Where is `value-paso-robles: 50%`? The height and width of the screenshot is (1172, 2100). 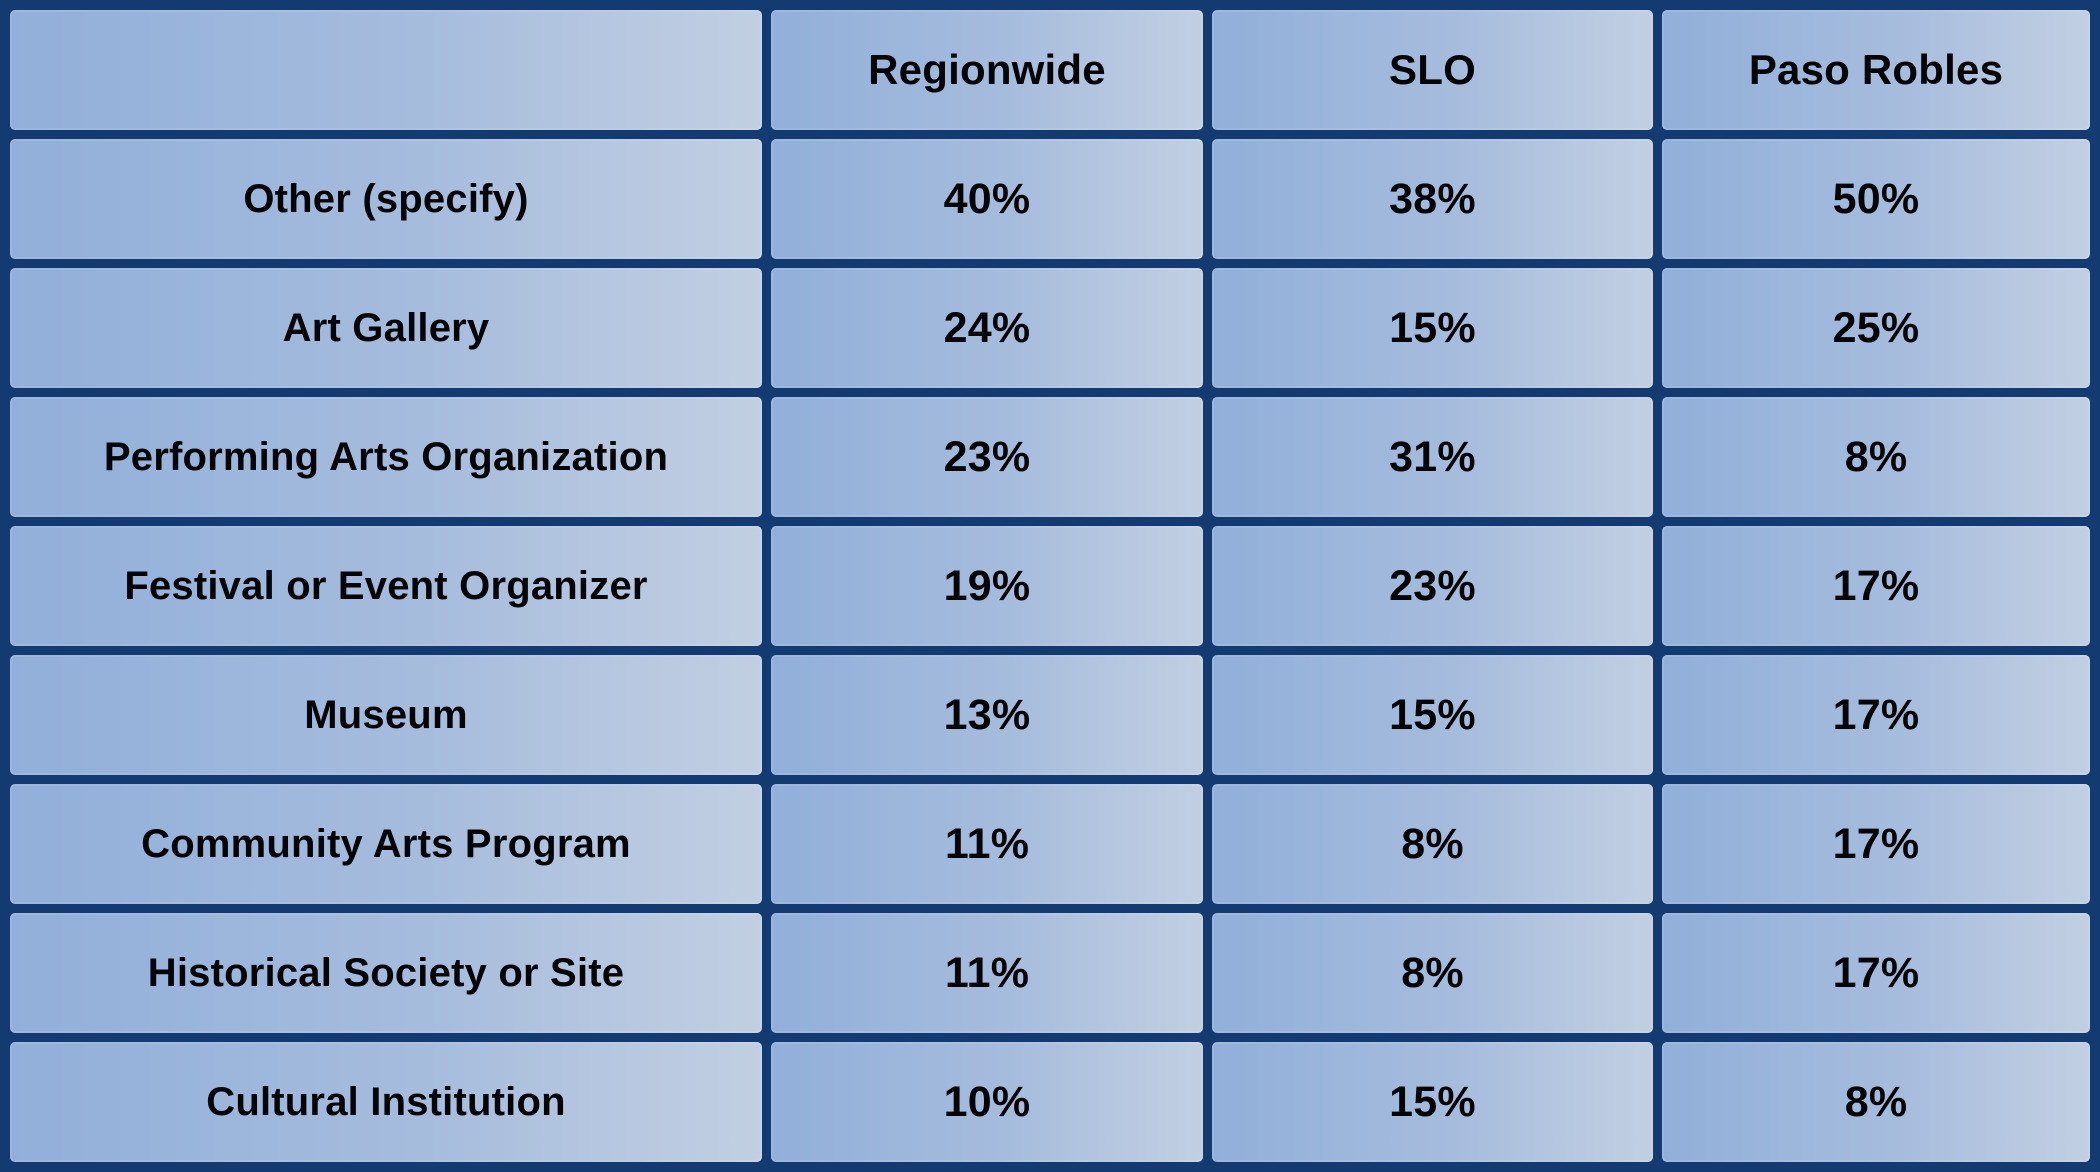
value-paso-robles: 50% is located at coordinates (1876, 199).